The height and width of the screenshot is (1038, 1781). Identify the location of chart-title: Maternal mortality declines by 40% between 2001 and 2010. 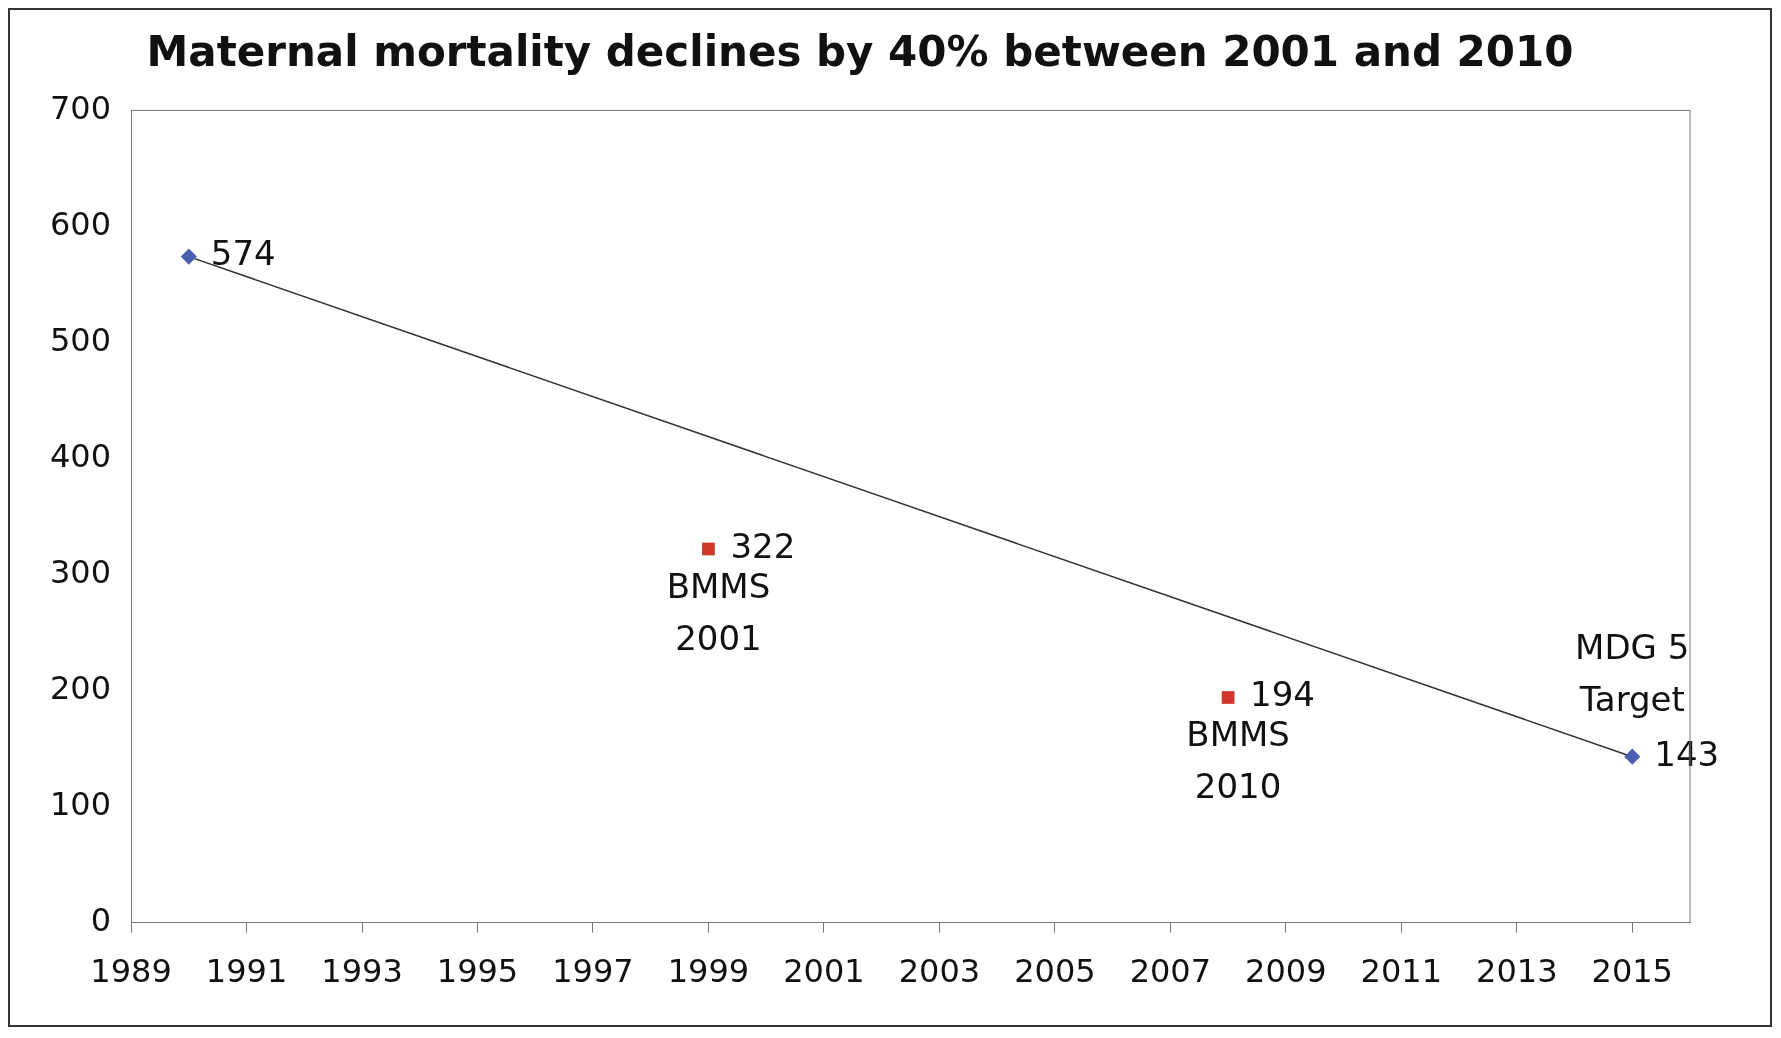
(860, 52).